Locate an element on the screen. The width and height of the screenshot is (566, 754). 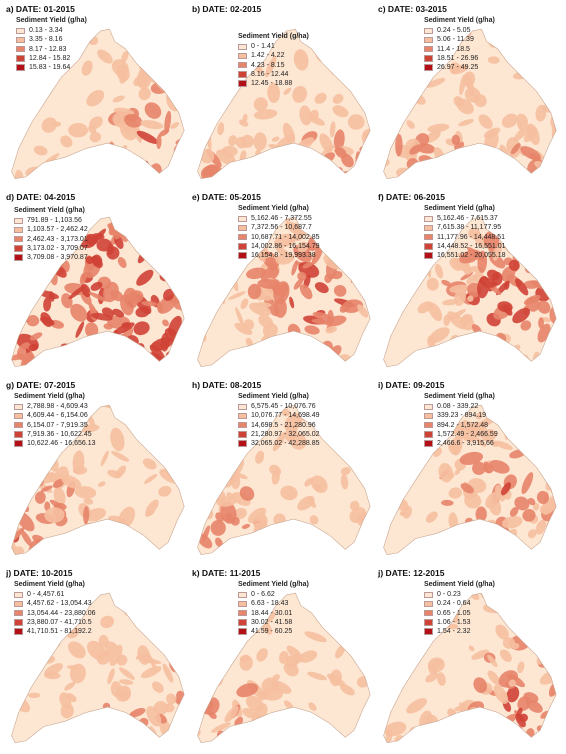
watershed-boundary is located at coordinates (284, 103).